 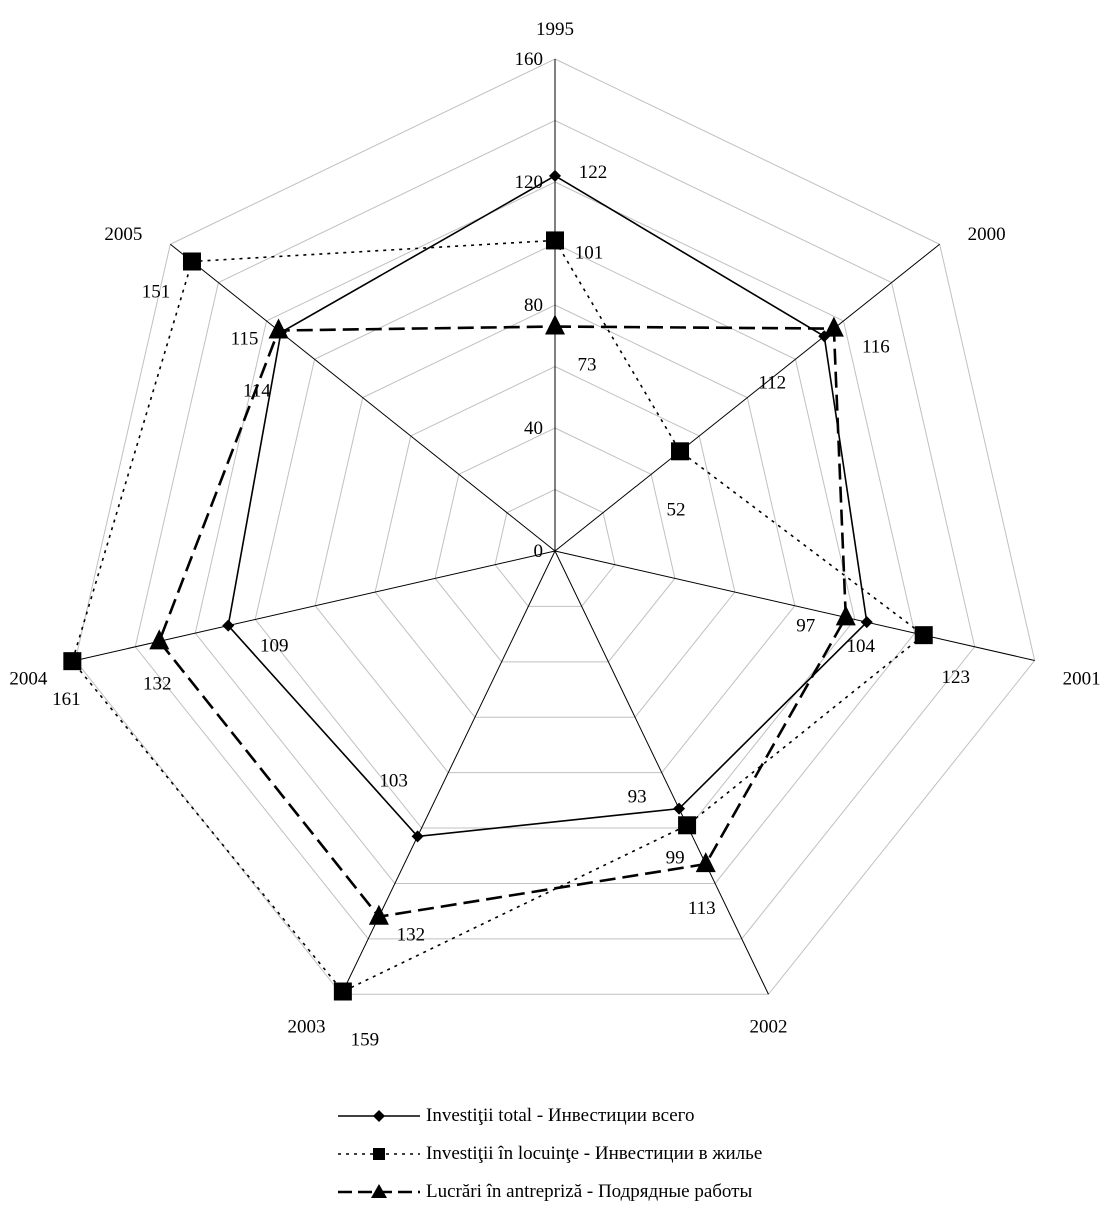 What do you see at coordinates (955, 677) in the screenshot?
I see `data-label-square-2001: 123` at bounding box center [955, 677].